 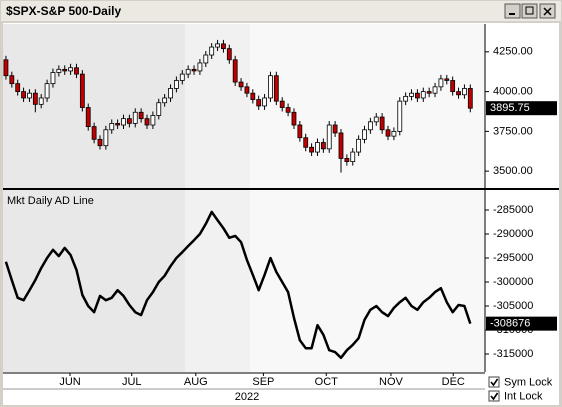 I want to click on y-tick-label: 4250.00, so click(x=513, y=52).